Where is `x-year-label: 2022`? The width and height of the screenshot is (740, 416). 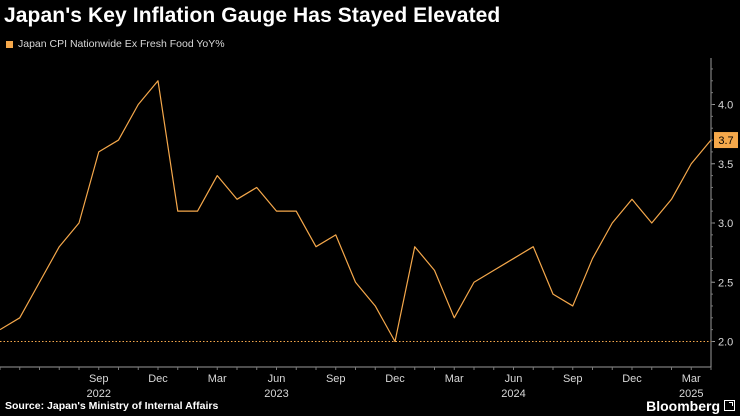 x-year-label: 2022 is located at coordinates (99, 394).